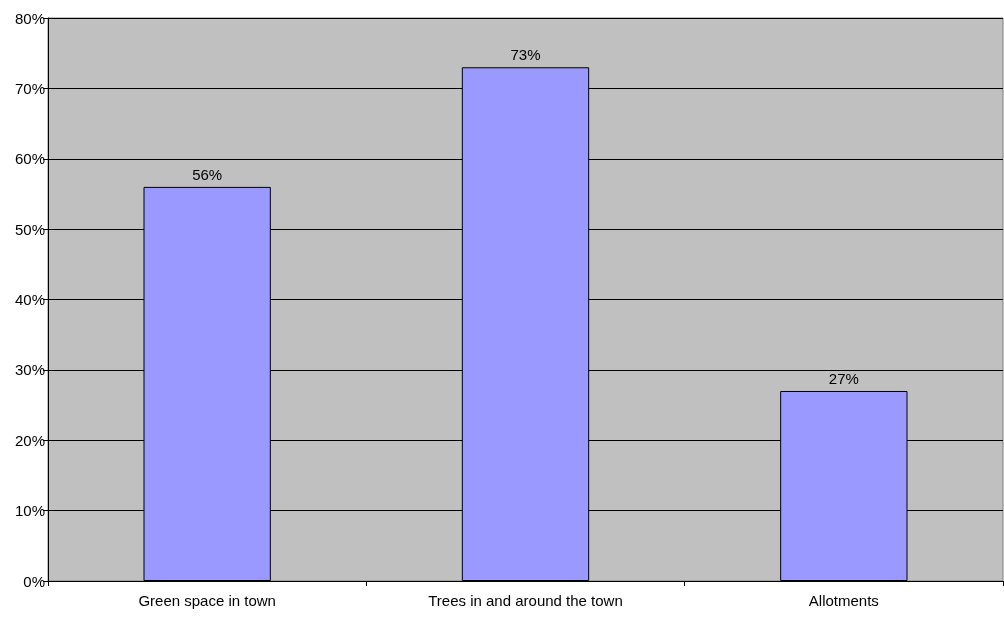  Describe the element at coordinates (29, 18) in the screenshot. I see `y-tick-label: 80%` at that location.